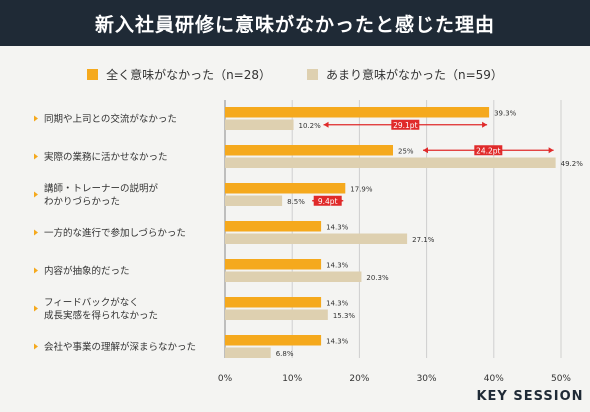  Describe the element at coordinates (87, 271) in the screenshot. I see `category-label: 内容が抽象的だった` at that location.